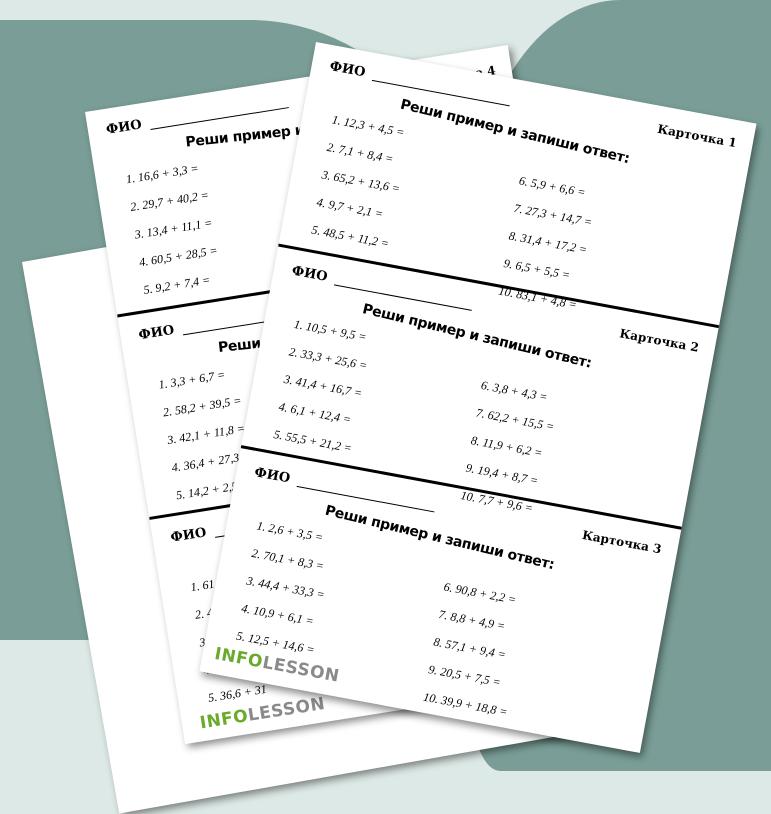 The height and width of the screenshot is (814, 771). What do you see at coordinates (368, 126) in the screenshot?
I see `math-problem: 1. 12,3 + 4,5 =` at bounding box center [368, 126].